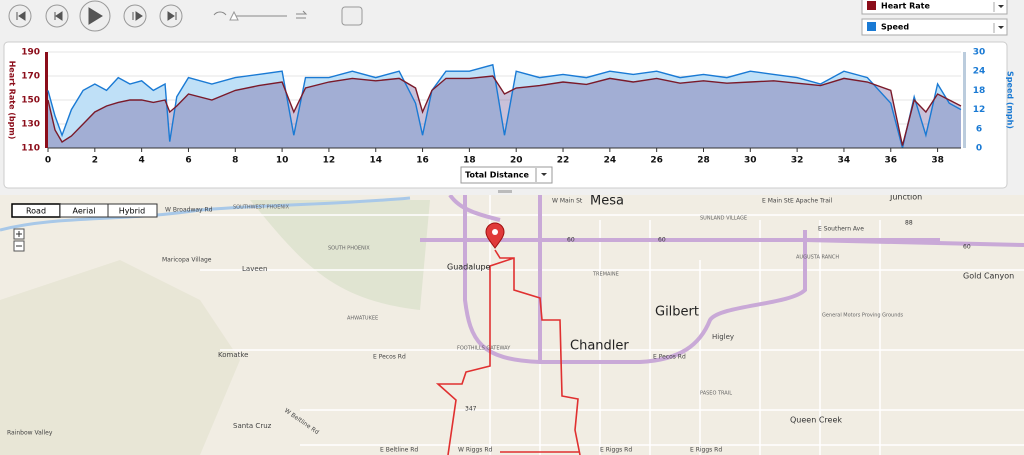  Describe the element at coordinates (891, 161) in the screenshot. I see `x-tick-label: 36` at that location.